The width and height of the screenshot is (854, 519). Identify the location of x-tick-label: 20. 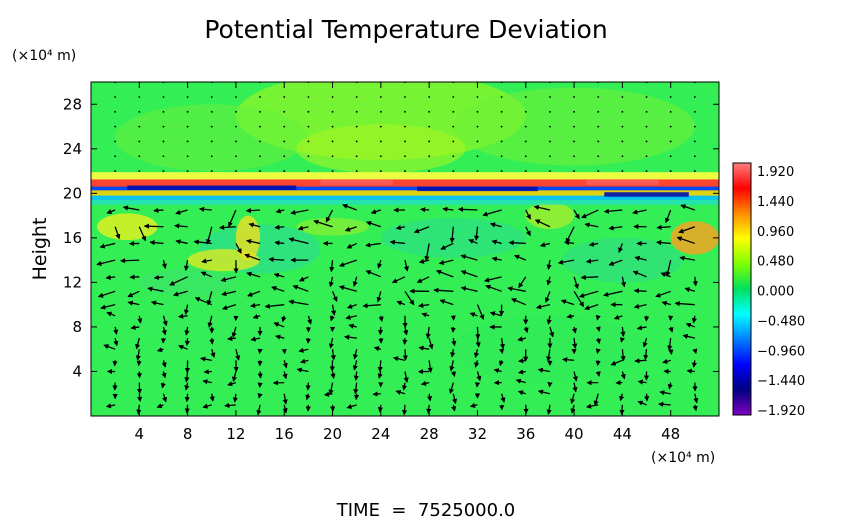
(332, 434).